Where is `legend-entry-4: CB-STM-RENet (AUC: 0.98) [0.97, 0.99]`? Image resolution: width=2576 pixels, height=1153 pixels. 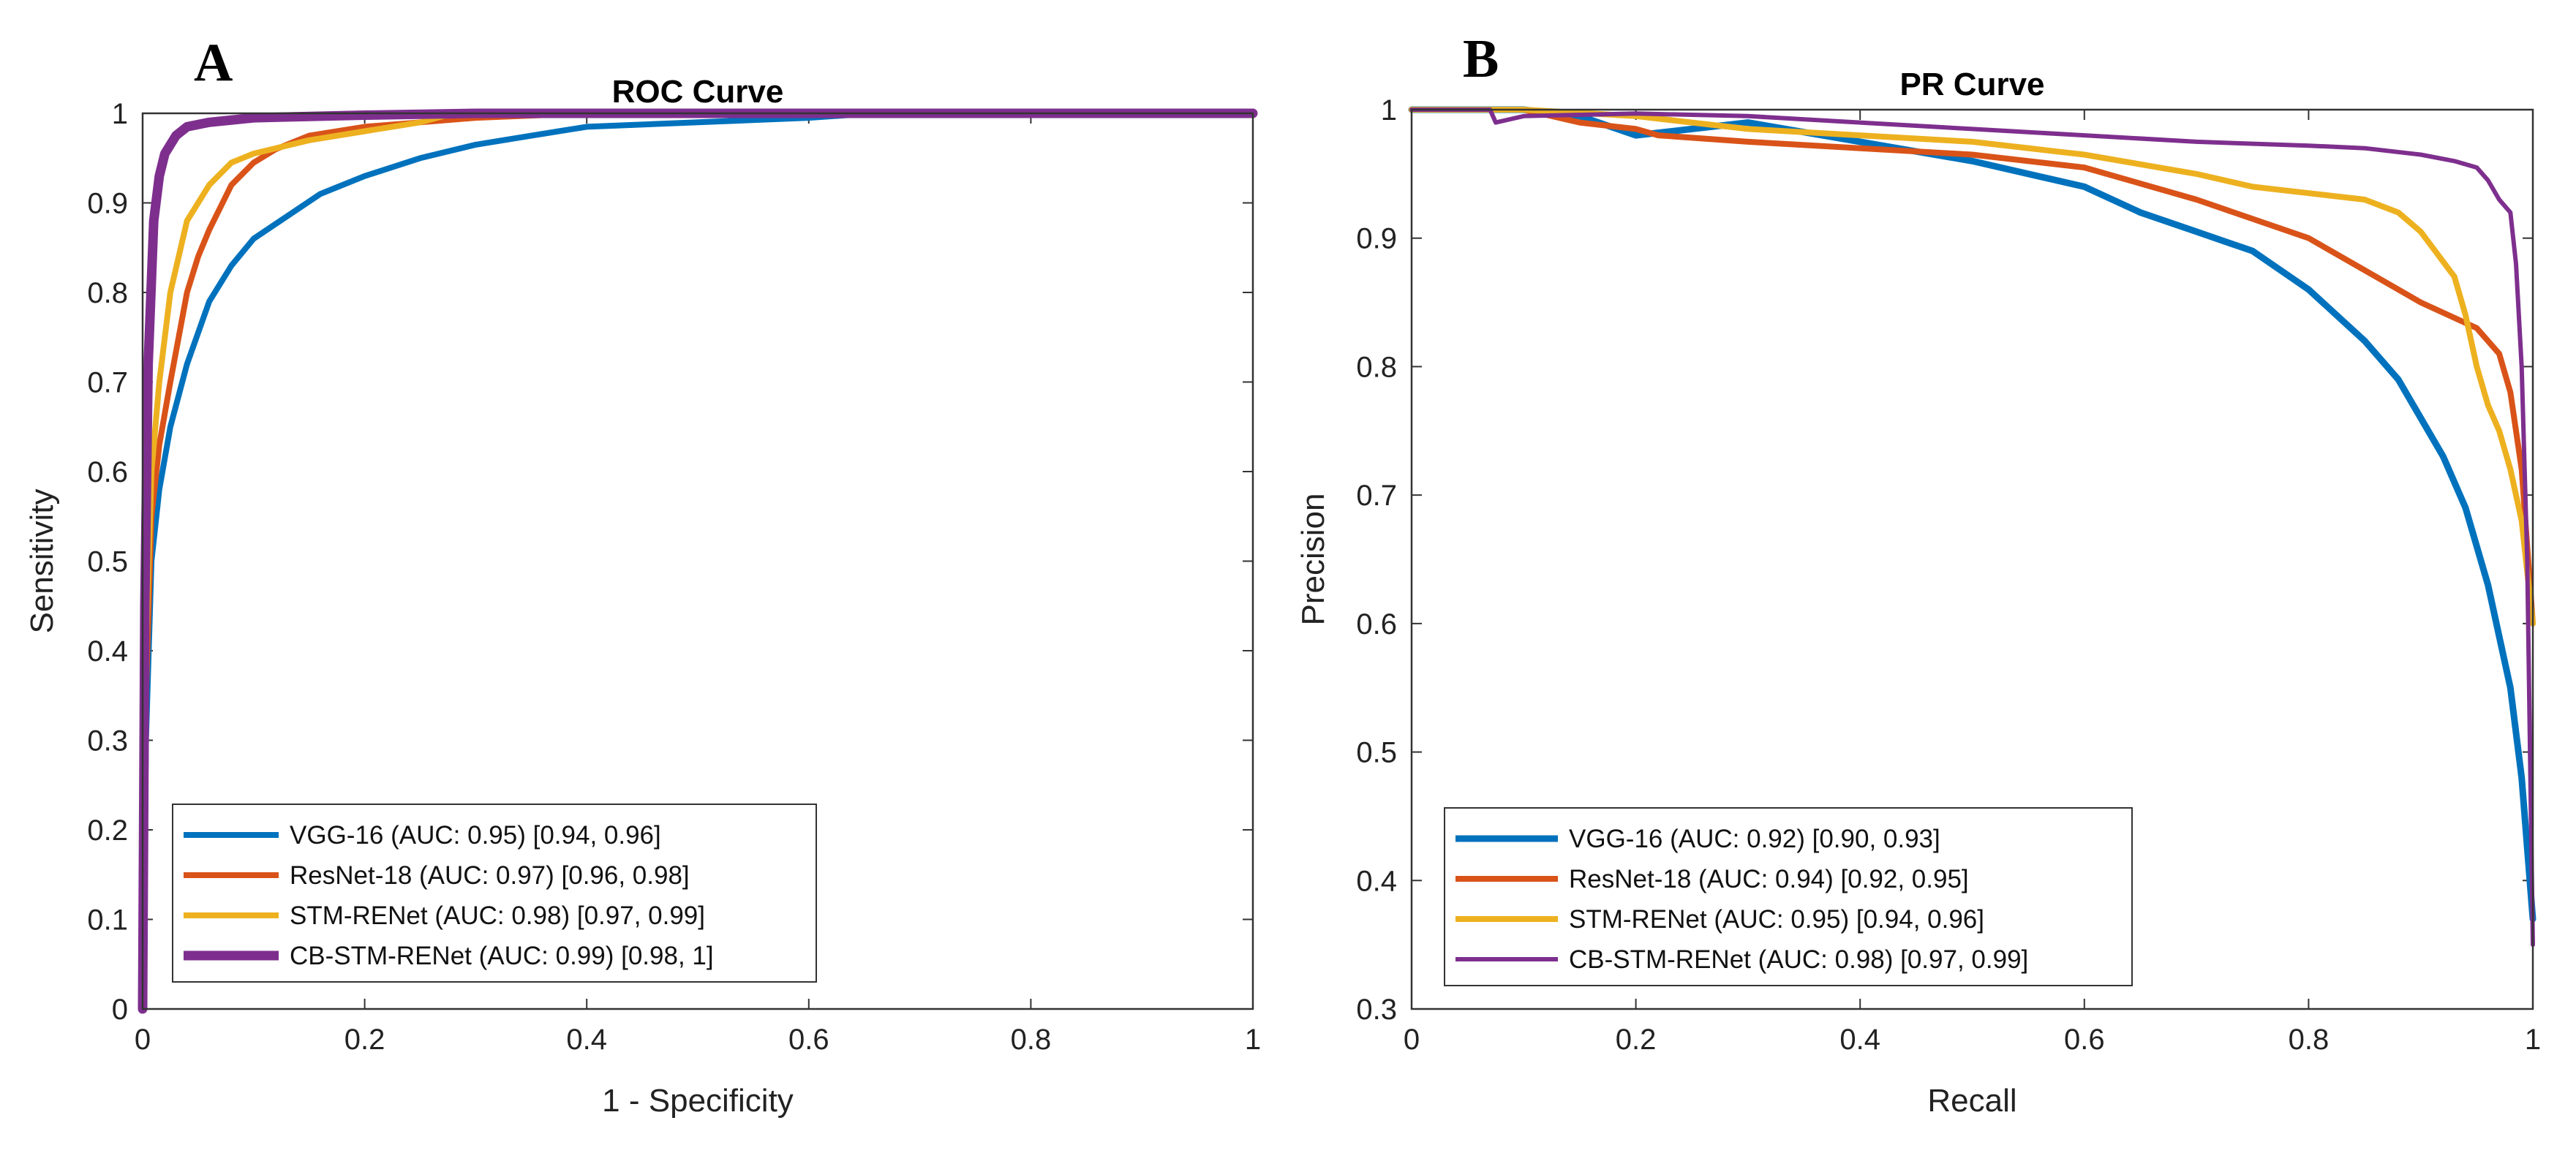
legend-entry-4: CB-STM-RENet (AUC: 0.98) [0.97, 0.99] is located at coordinates (1798, 959).